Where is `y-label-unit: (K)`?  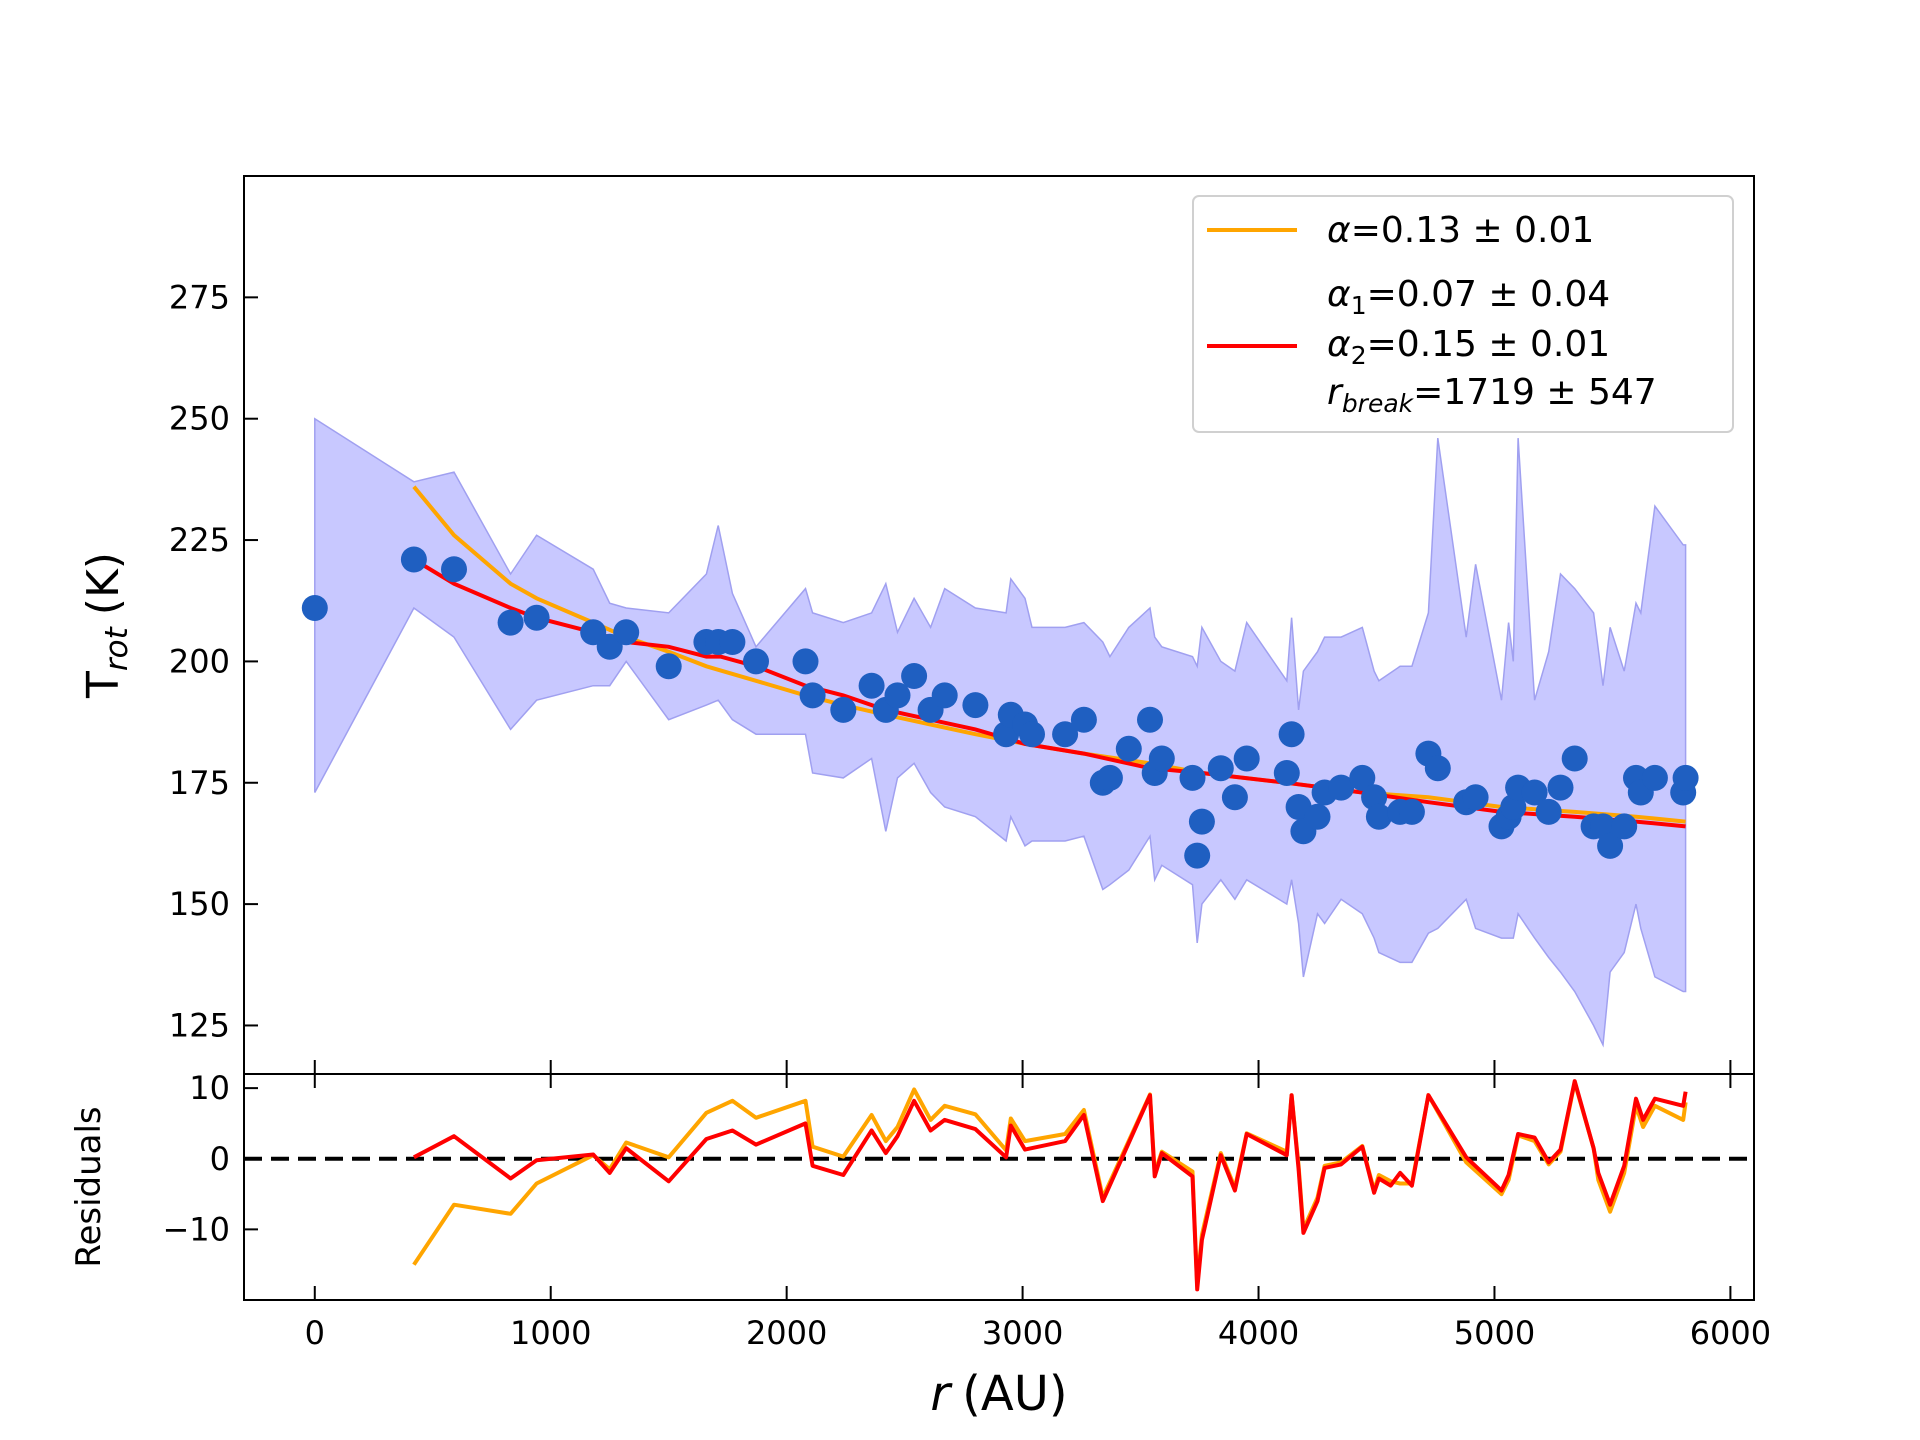 y-label-unit: (K) is located at coordinates (103, 583).